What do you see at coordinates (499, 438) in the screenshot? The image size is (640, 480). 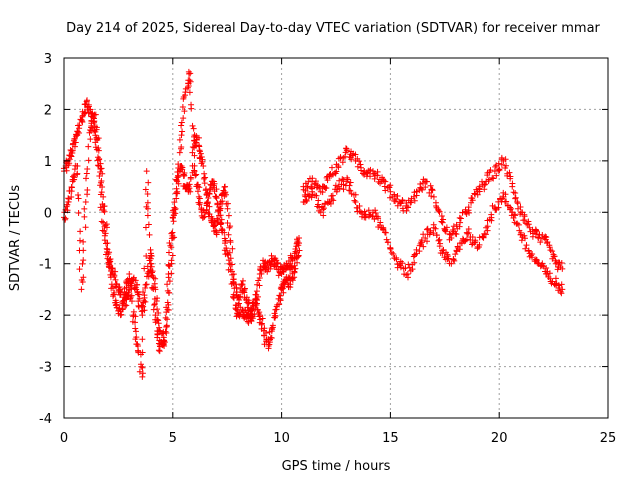 I see `x-tick-label: 20` at bounding box center [499, 438].